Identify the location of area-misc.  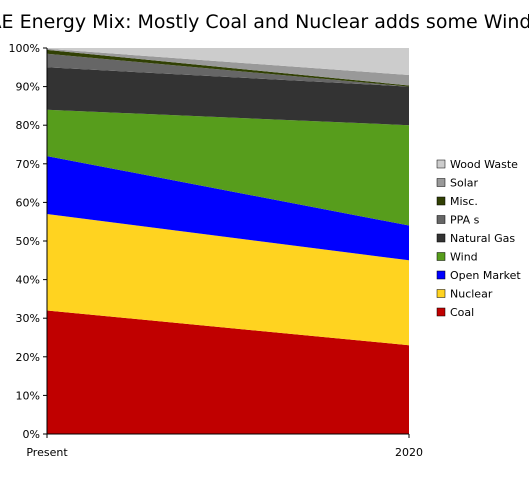
(228, 68).